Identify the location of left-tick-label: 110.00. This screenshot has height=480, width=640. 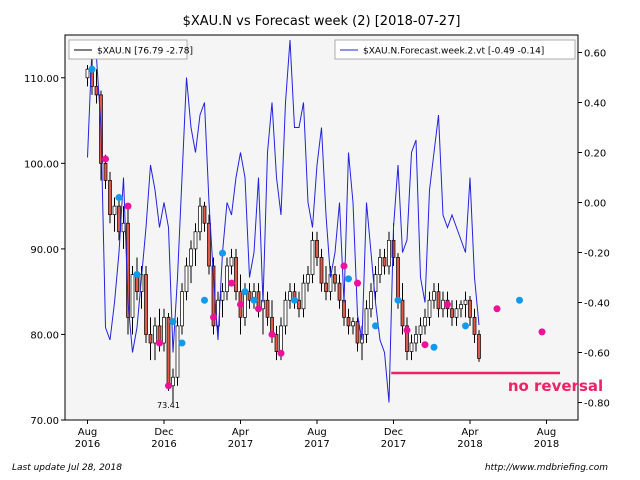
(41, 79).